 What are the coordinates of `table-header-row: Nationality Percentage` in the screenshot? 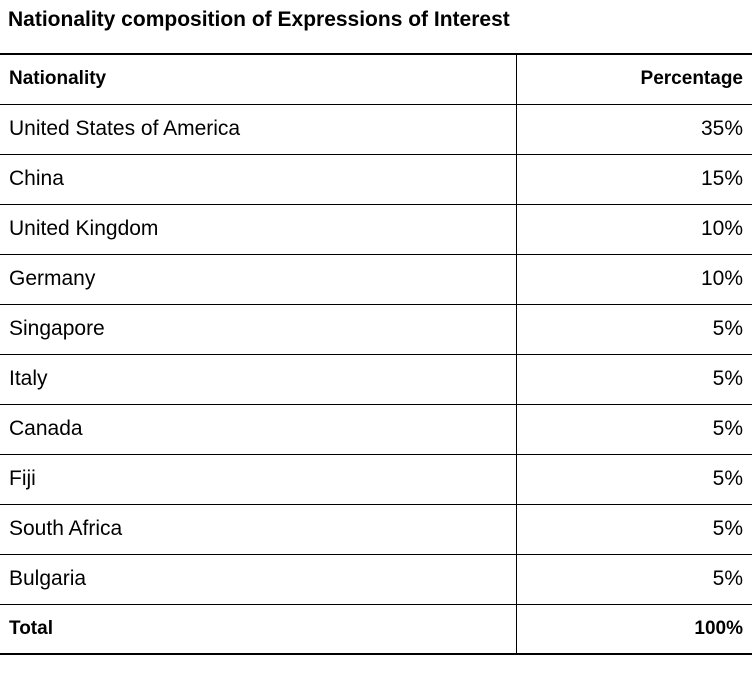 It's located at (376, 79).